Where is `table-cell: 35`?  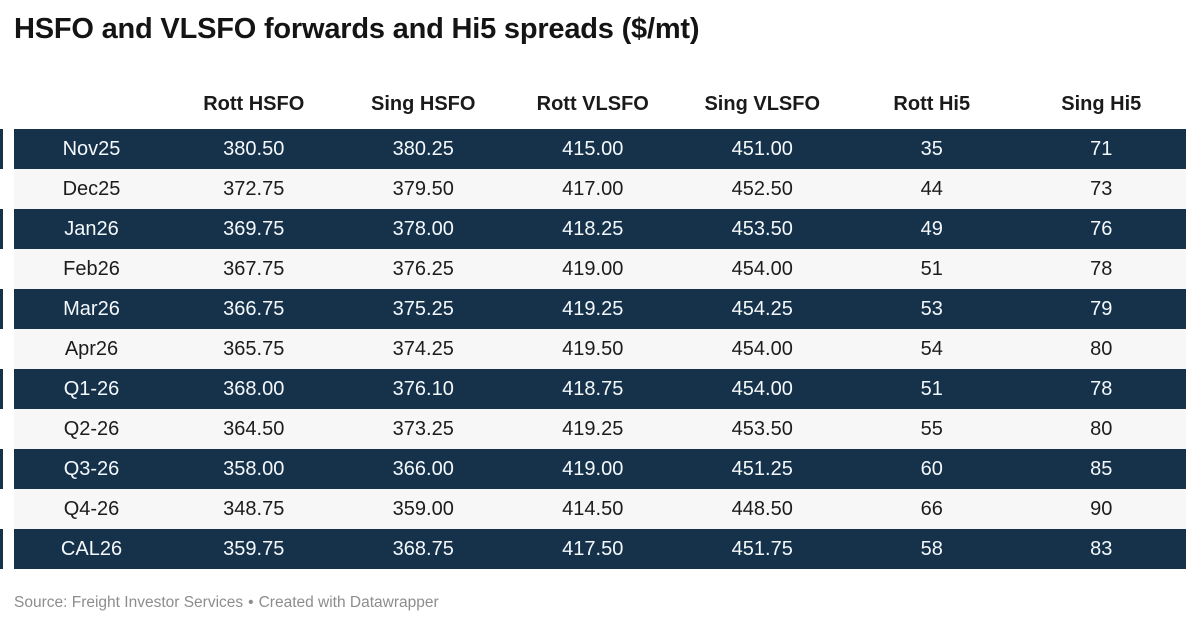
table-cell: 35 is located at coordinates (931, 148).